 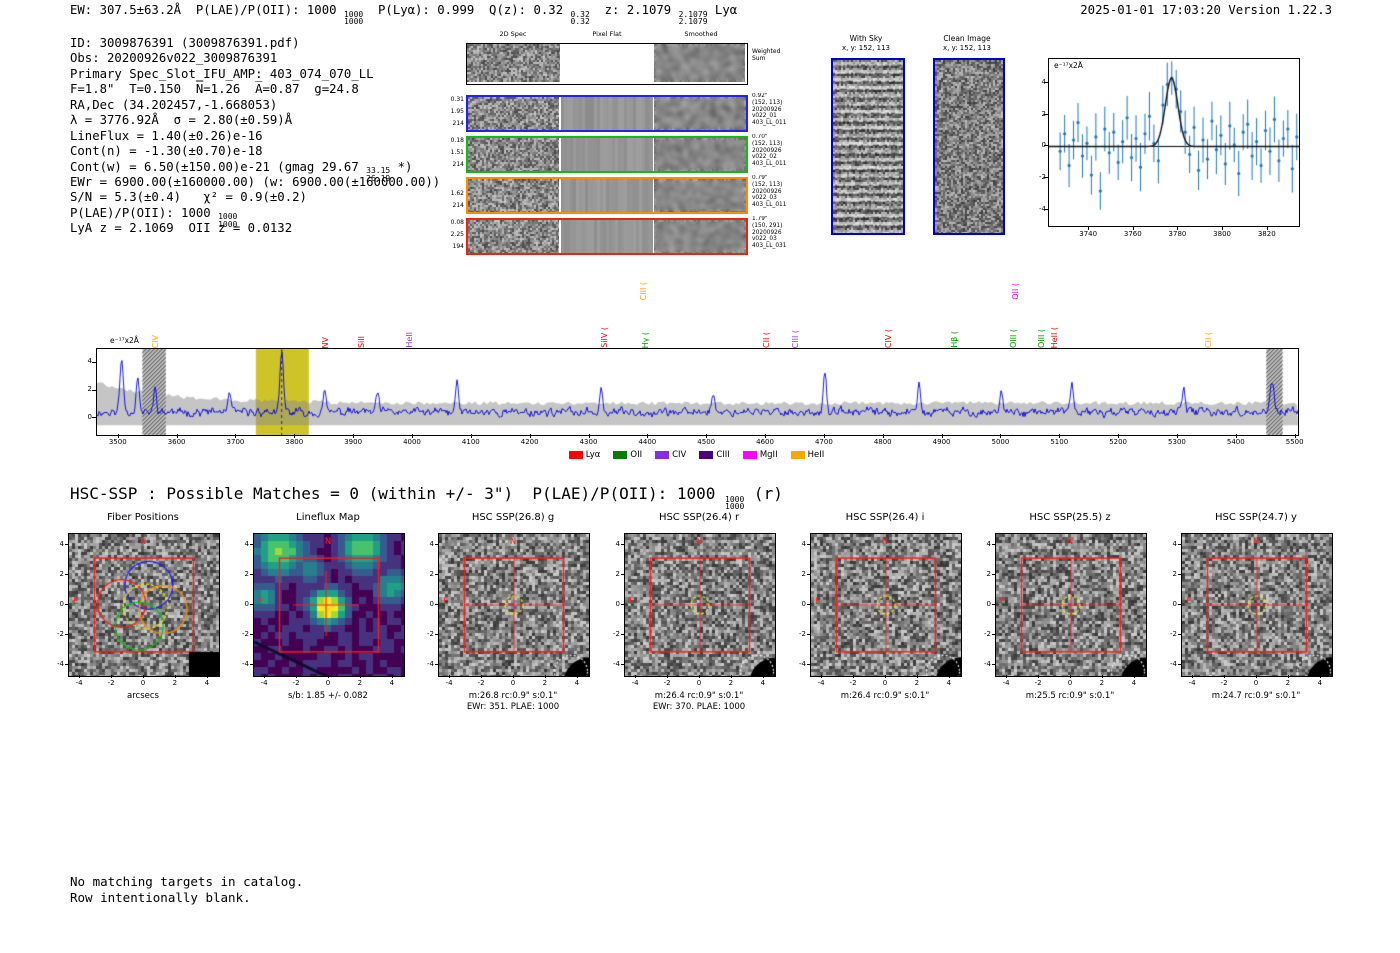 What do you see at coordinates (1118, 442) in the screenshot?
I see `spectrum-xtick: 5200` at bounding box center [1118, 442].